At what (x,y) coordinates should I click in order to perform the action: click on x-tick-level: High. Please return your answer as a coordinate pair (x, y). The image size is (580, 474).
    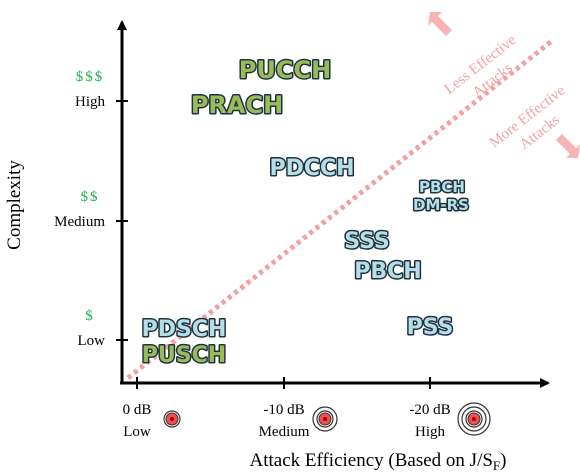
    Looking at the image, I should click on (430, 432).